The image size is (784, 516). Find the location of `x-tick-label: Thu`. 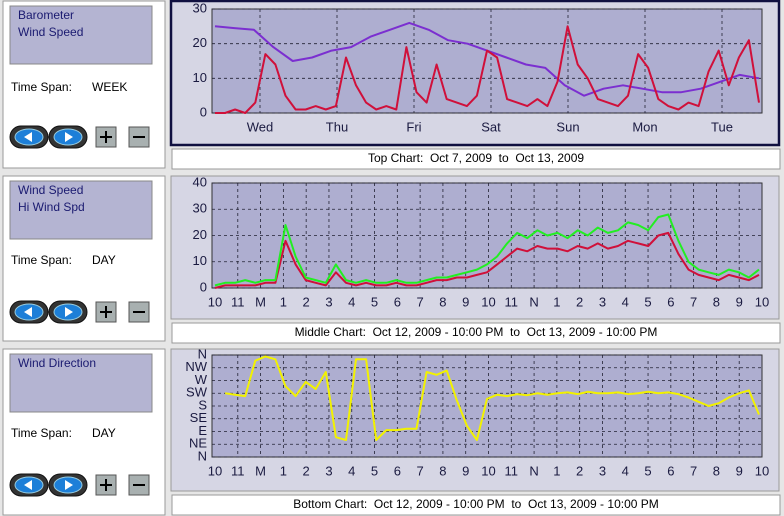

x-tick-label: Thu is located at coordinates (337, 126).